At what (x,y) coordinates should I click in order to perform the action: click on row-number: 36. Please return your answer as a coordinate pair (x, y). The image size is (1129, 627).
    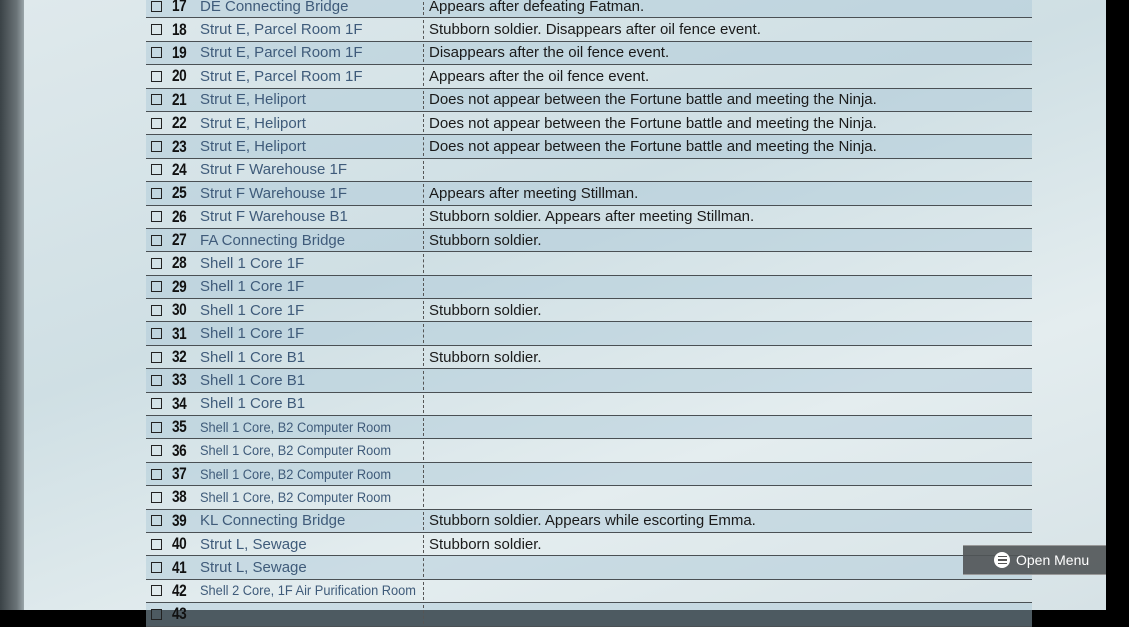
    Looking at the image, I should click on (179, 450).